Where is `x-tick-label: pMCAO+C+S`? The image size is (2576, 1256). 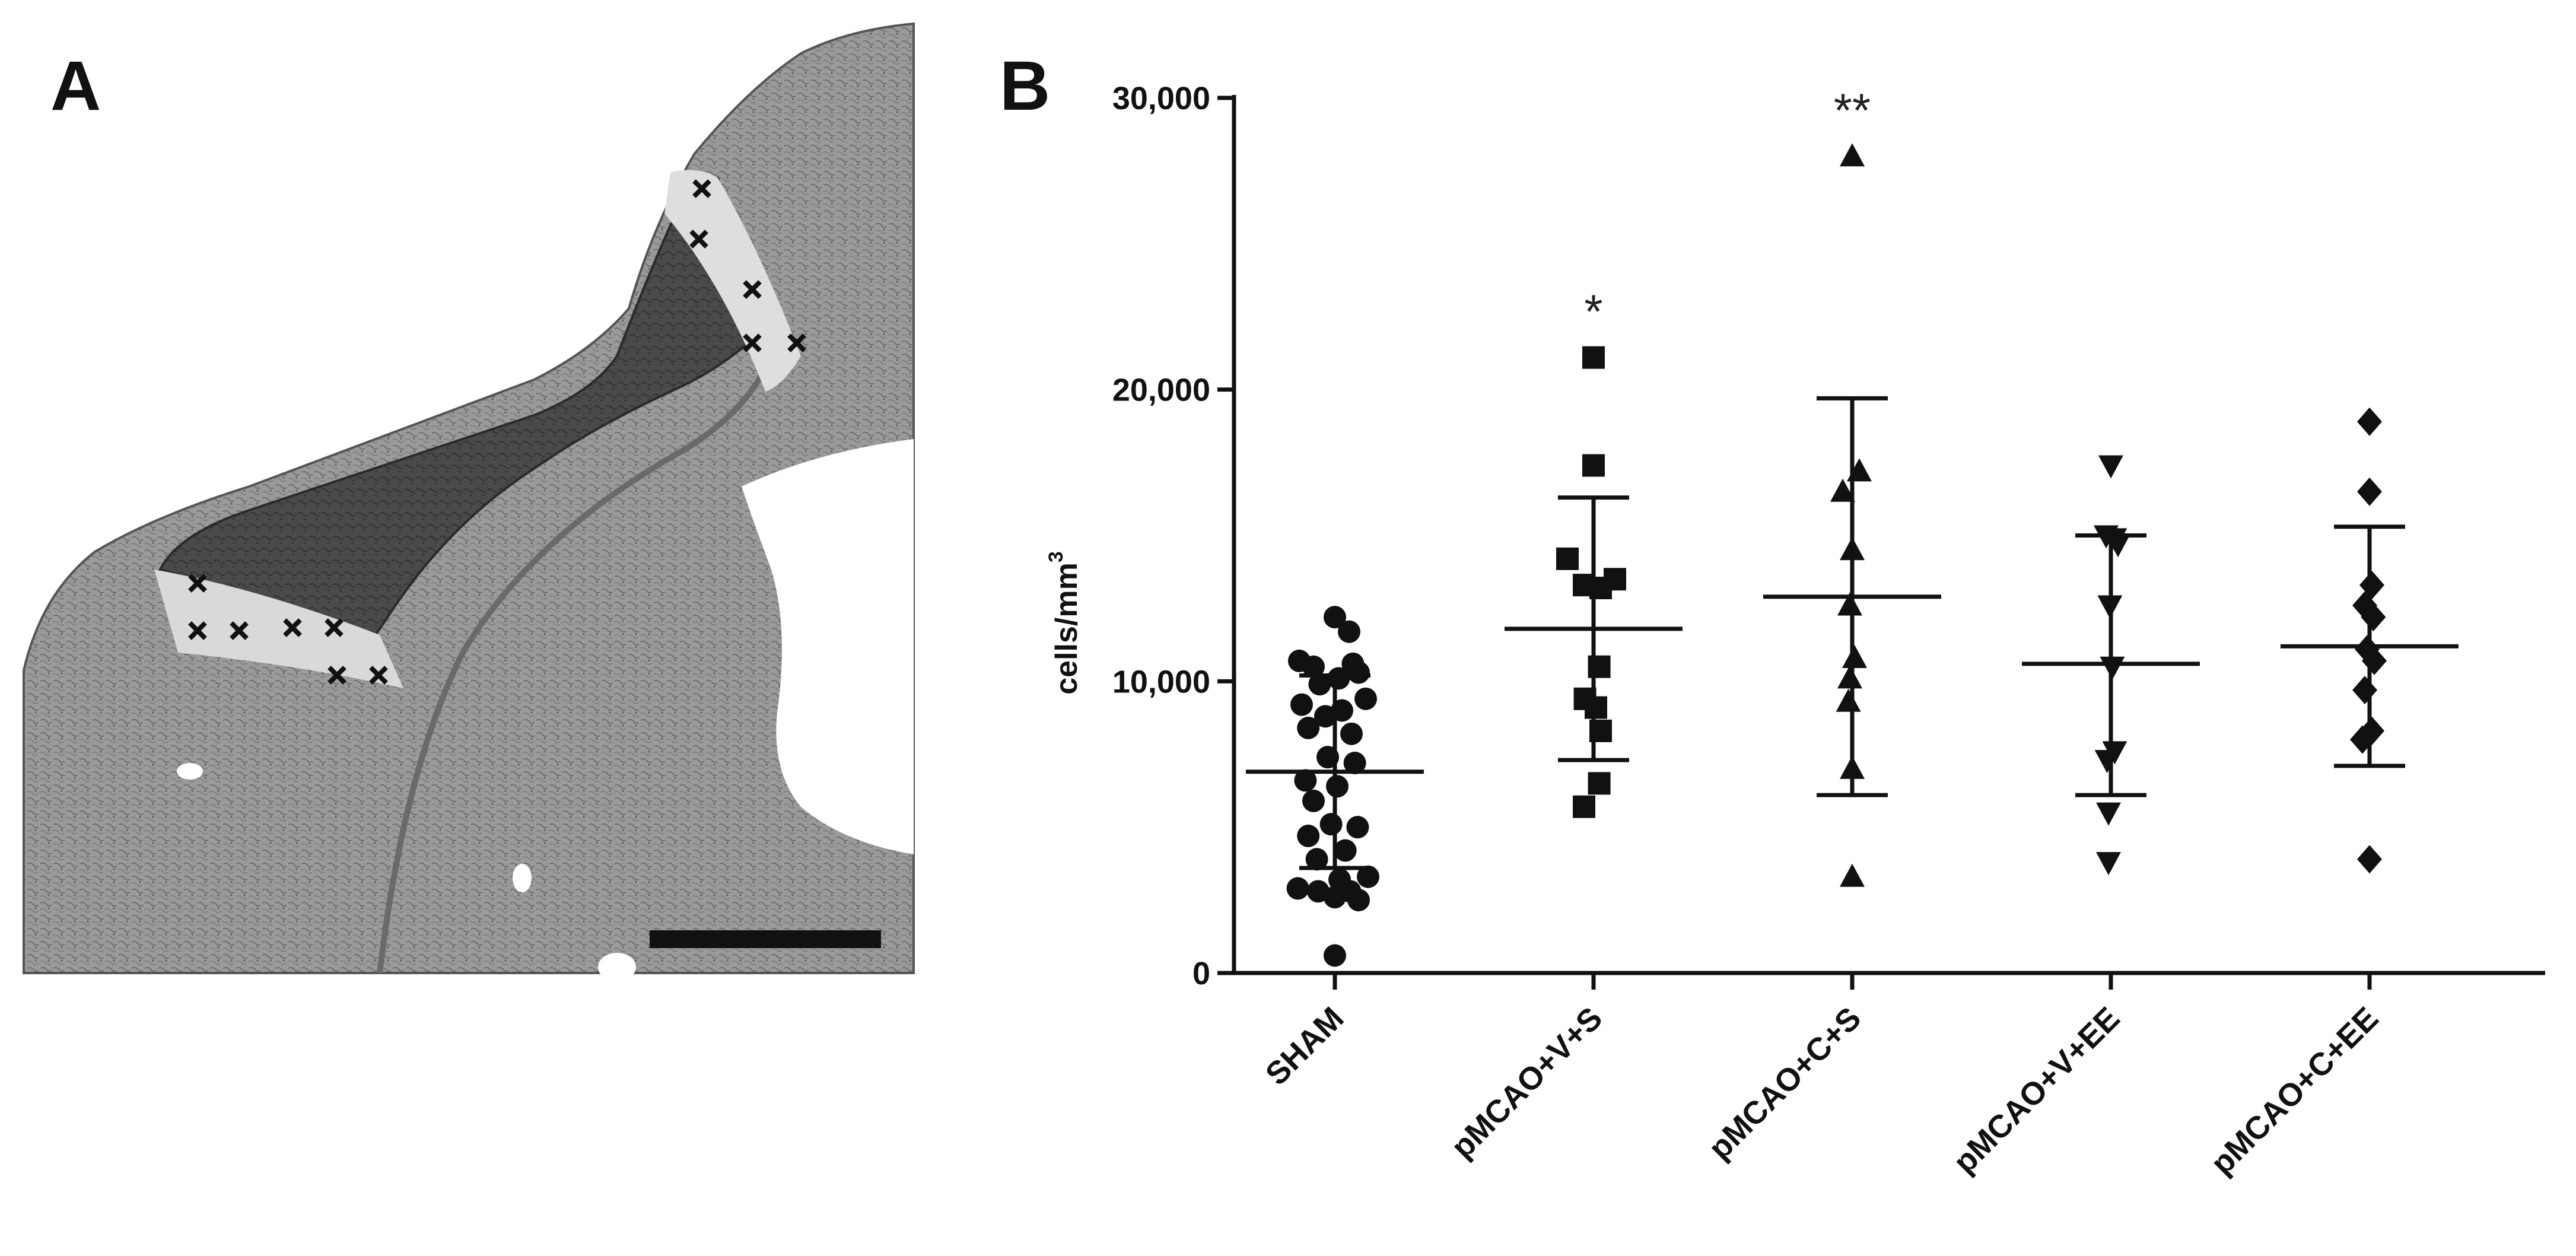
x-tick-label: pMCAO+C+S is located at coordinates (1785, 1083).